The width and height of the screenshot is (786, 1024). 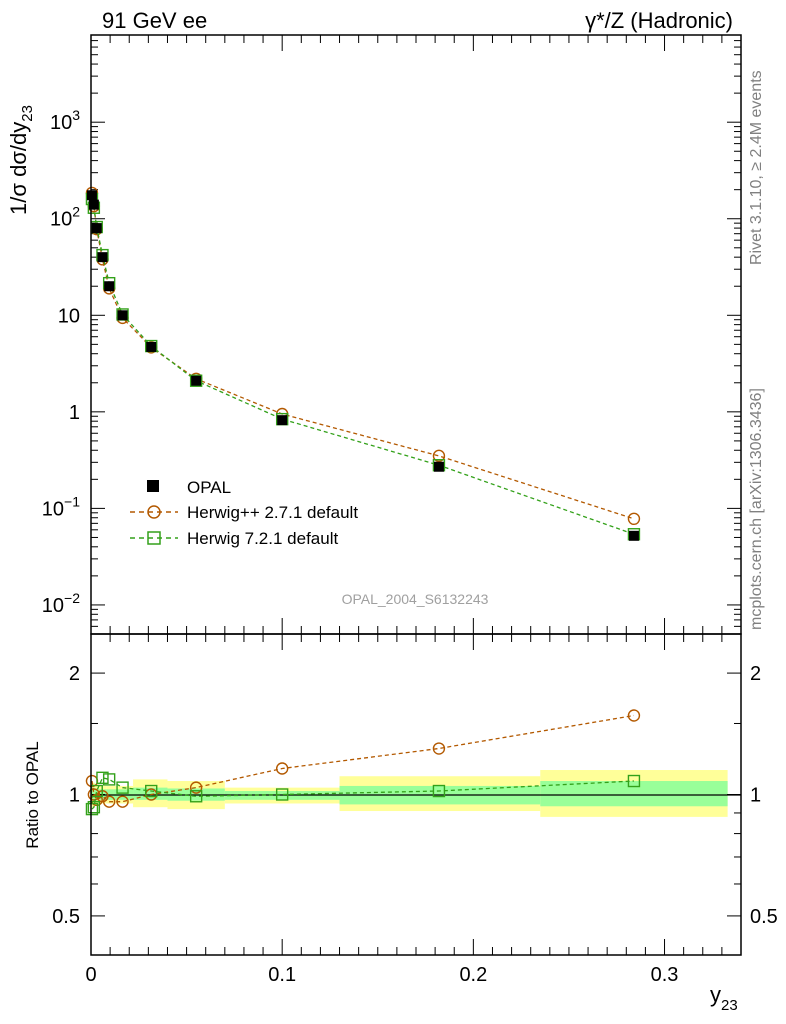 I want to click on x-axis-label: y23, so click(x=724, y=998).